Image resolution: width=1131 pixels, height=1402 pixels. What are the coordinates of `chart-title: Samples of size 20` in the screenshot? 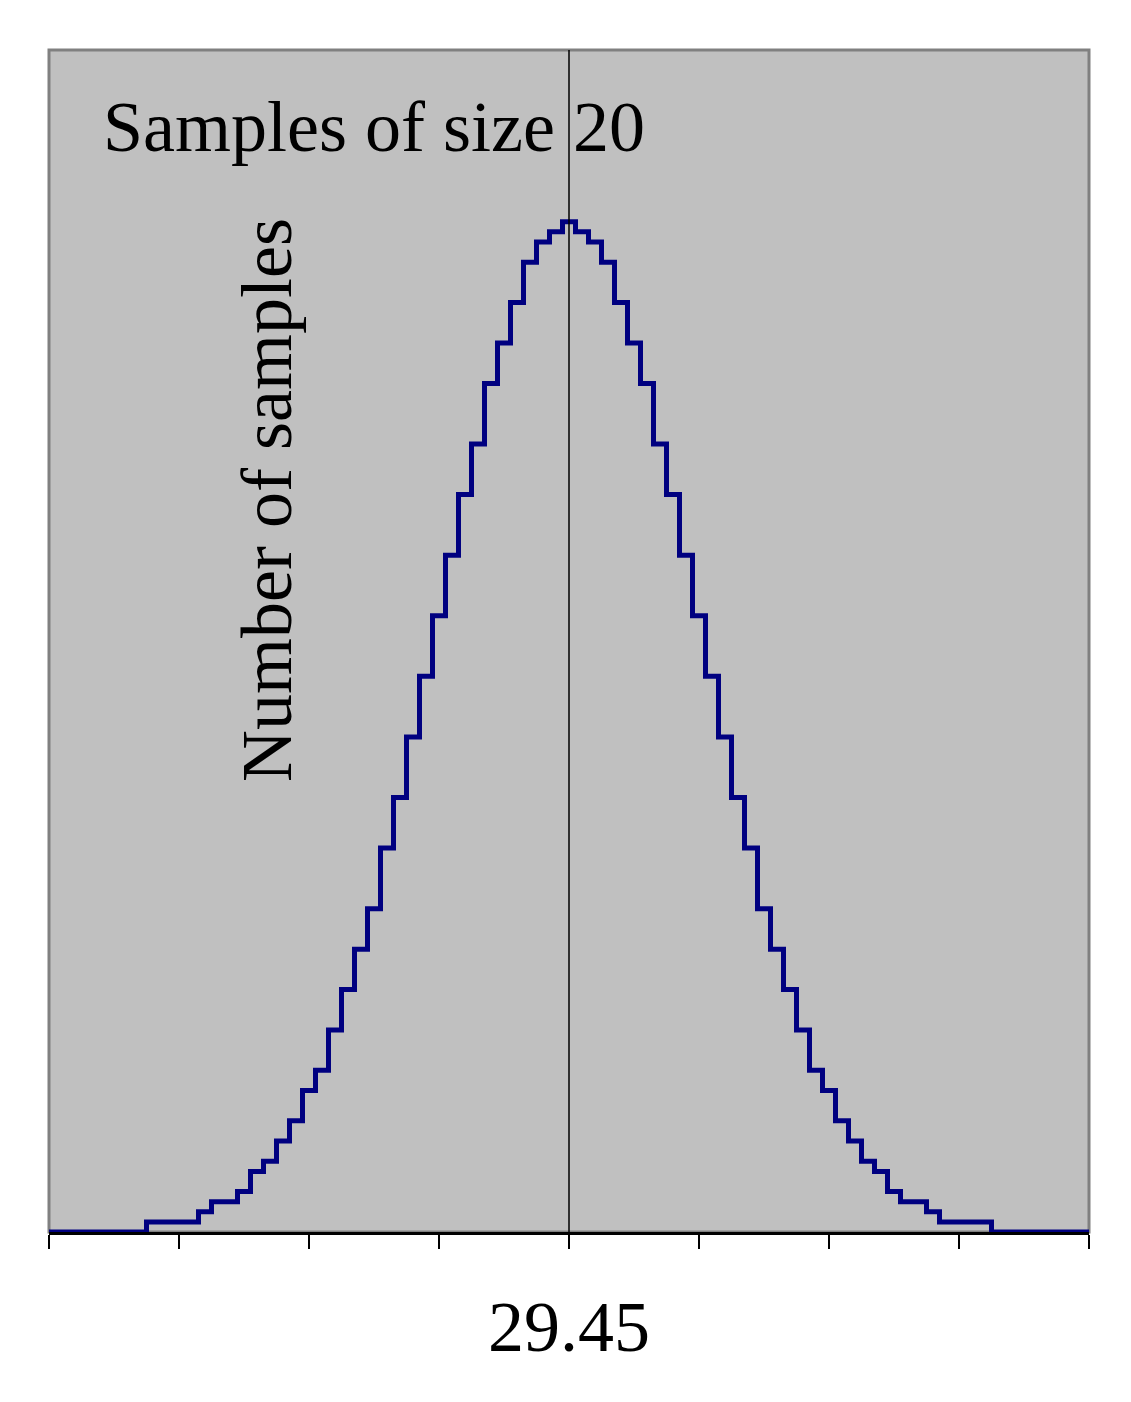 It's located at (374, 127).